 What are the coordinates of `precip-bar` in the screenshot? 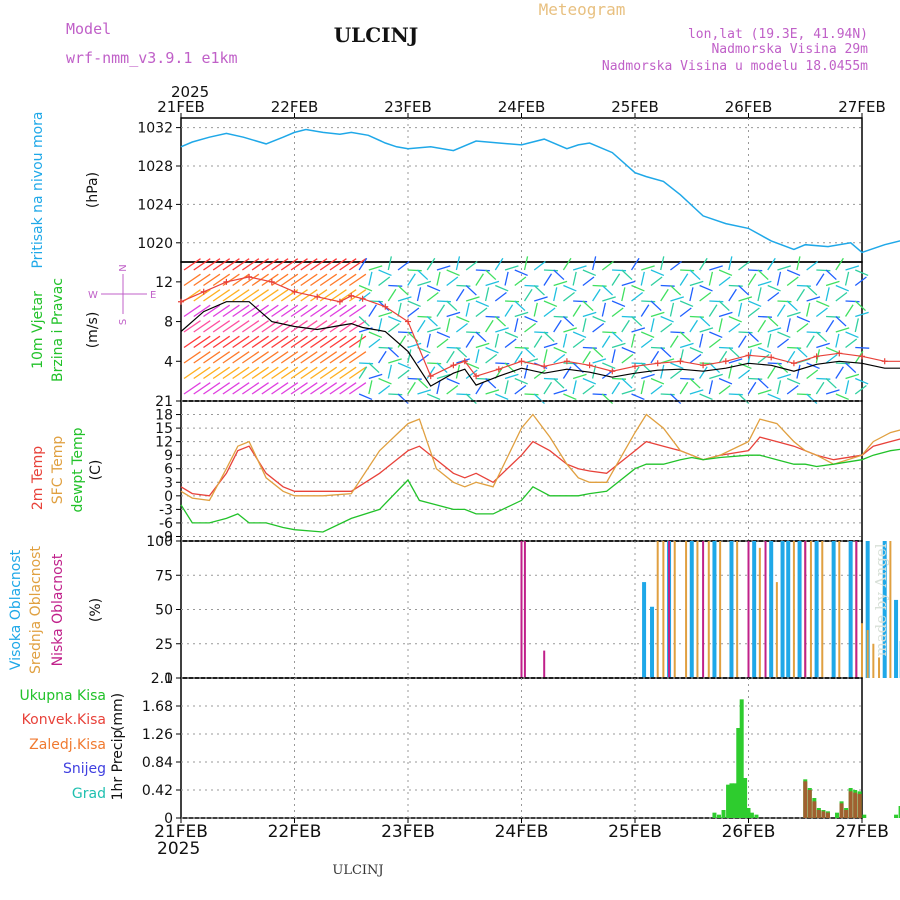 It's located at (714, 815).